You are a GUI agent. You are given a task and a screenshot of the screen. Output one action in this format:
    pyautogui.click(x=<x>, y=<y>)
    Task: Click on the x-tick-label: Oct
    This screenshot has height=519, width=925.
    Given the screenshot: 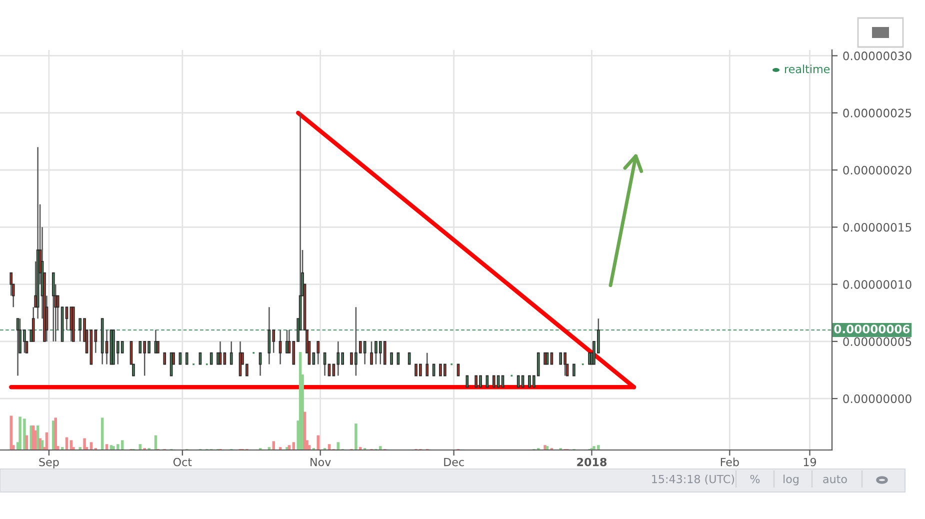 What is the action you would take?
    pyautogui.click(x=182, y=462)
    